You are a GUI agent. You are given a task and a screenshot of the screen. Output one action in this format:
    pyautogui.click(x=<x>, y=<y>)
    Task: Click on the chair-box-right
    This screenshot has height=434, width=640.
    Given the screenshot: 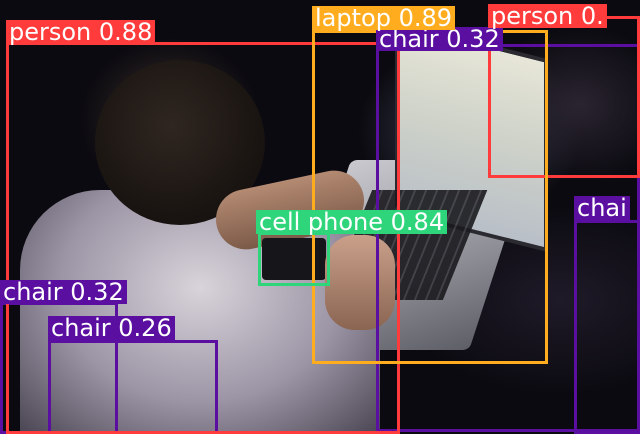 What is the action you would take?
    pyautogui.click(x=607, y=327)
    